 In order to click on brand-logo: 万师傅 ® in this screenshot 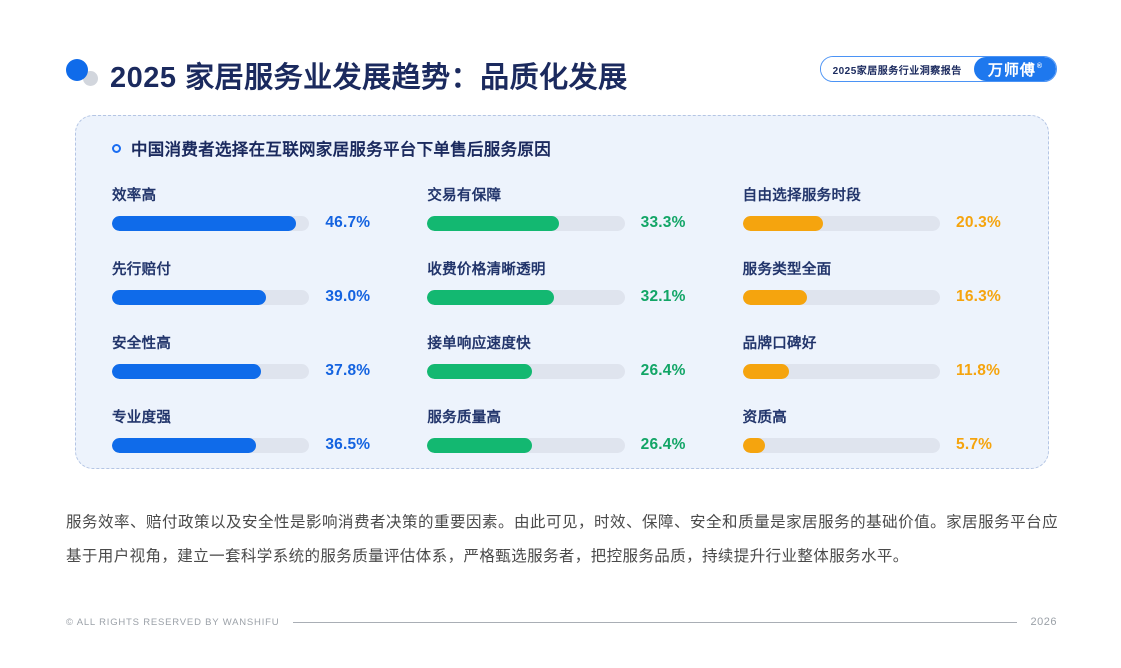, I will do `click(1014, 69)`.